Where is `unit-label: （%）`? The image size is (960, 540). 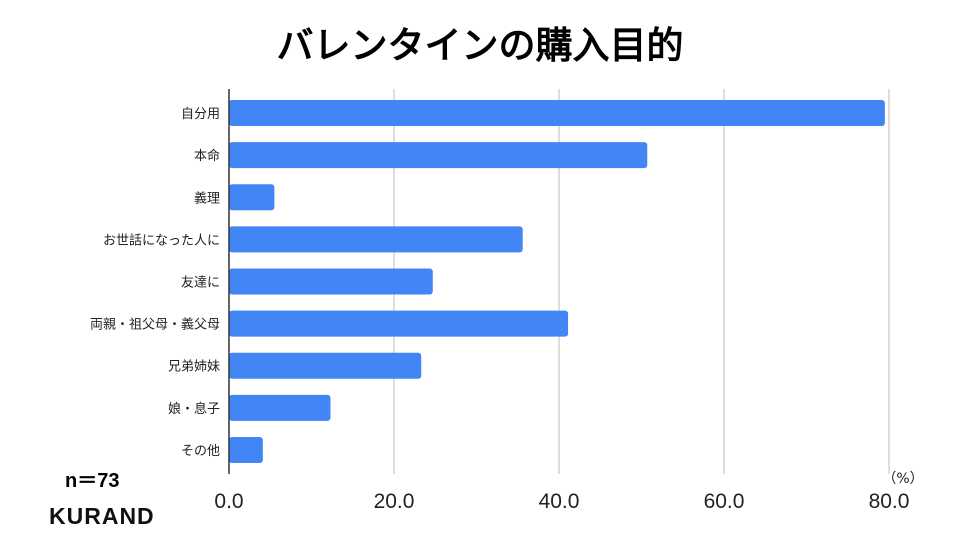
unit-label: （%） is located at coordinates (902, 479).